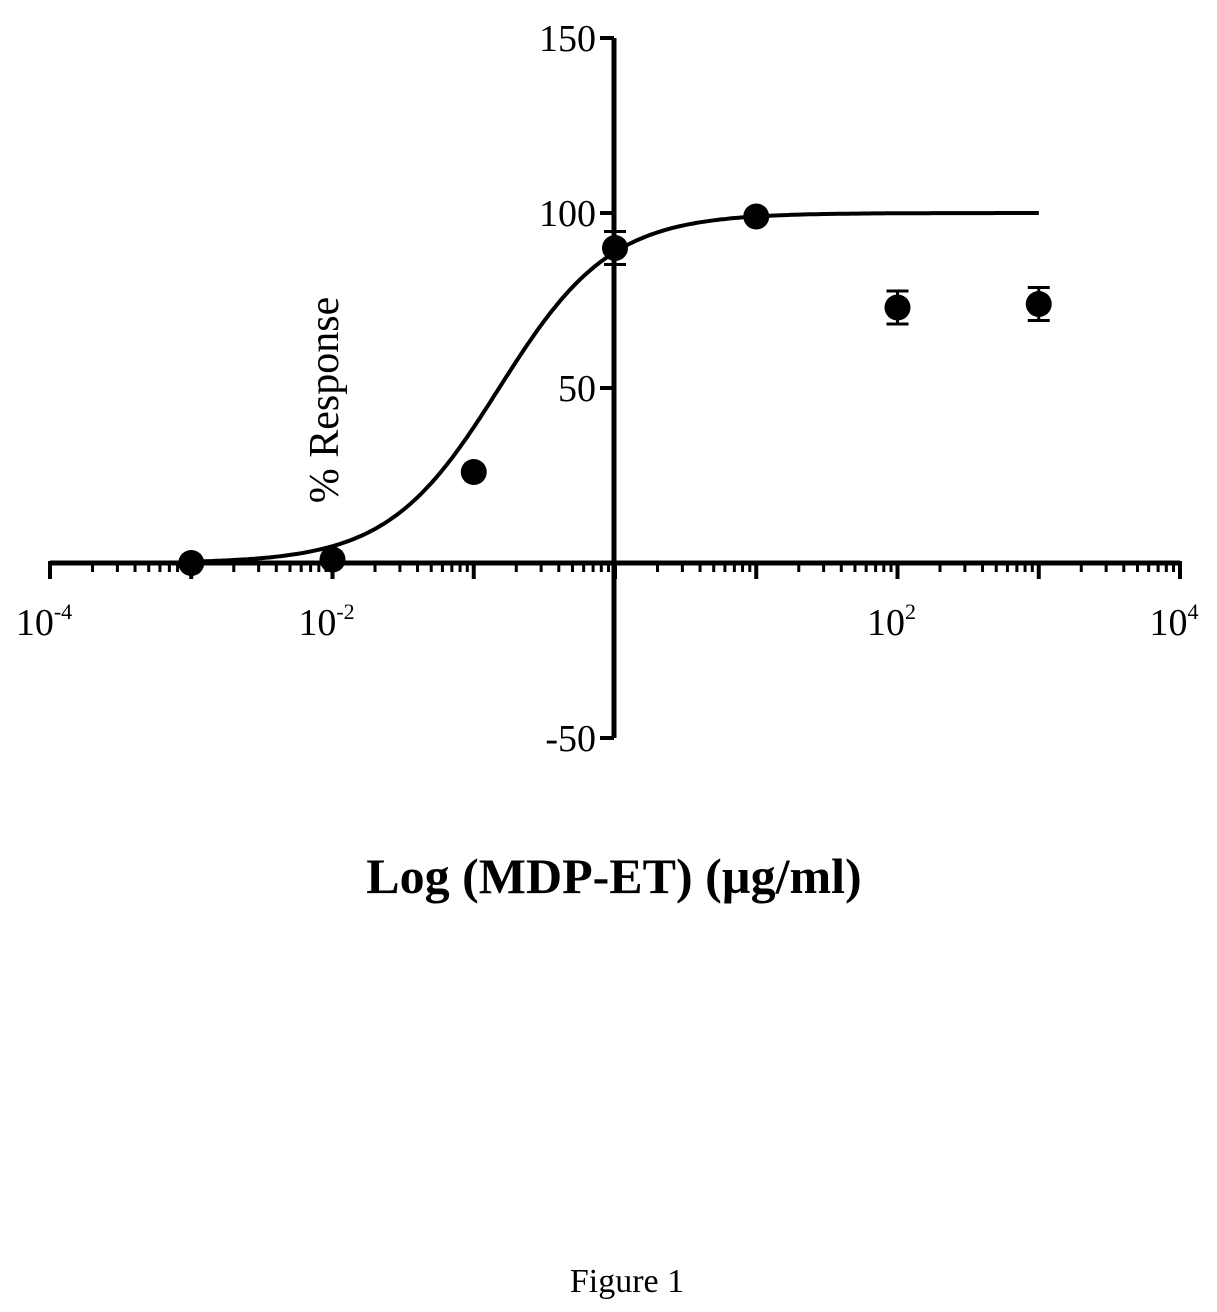  Describe the element at coordinates (63, 611) in the screenshot. I see `x-tick-label-exponent: -4` at that location.